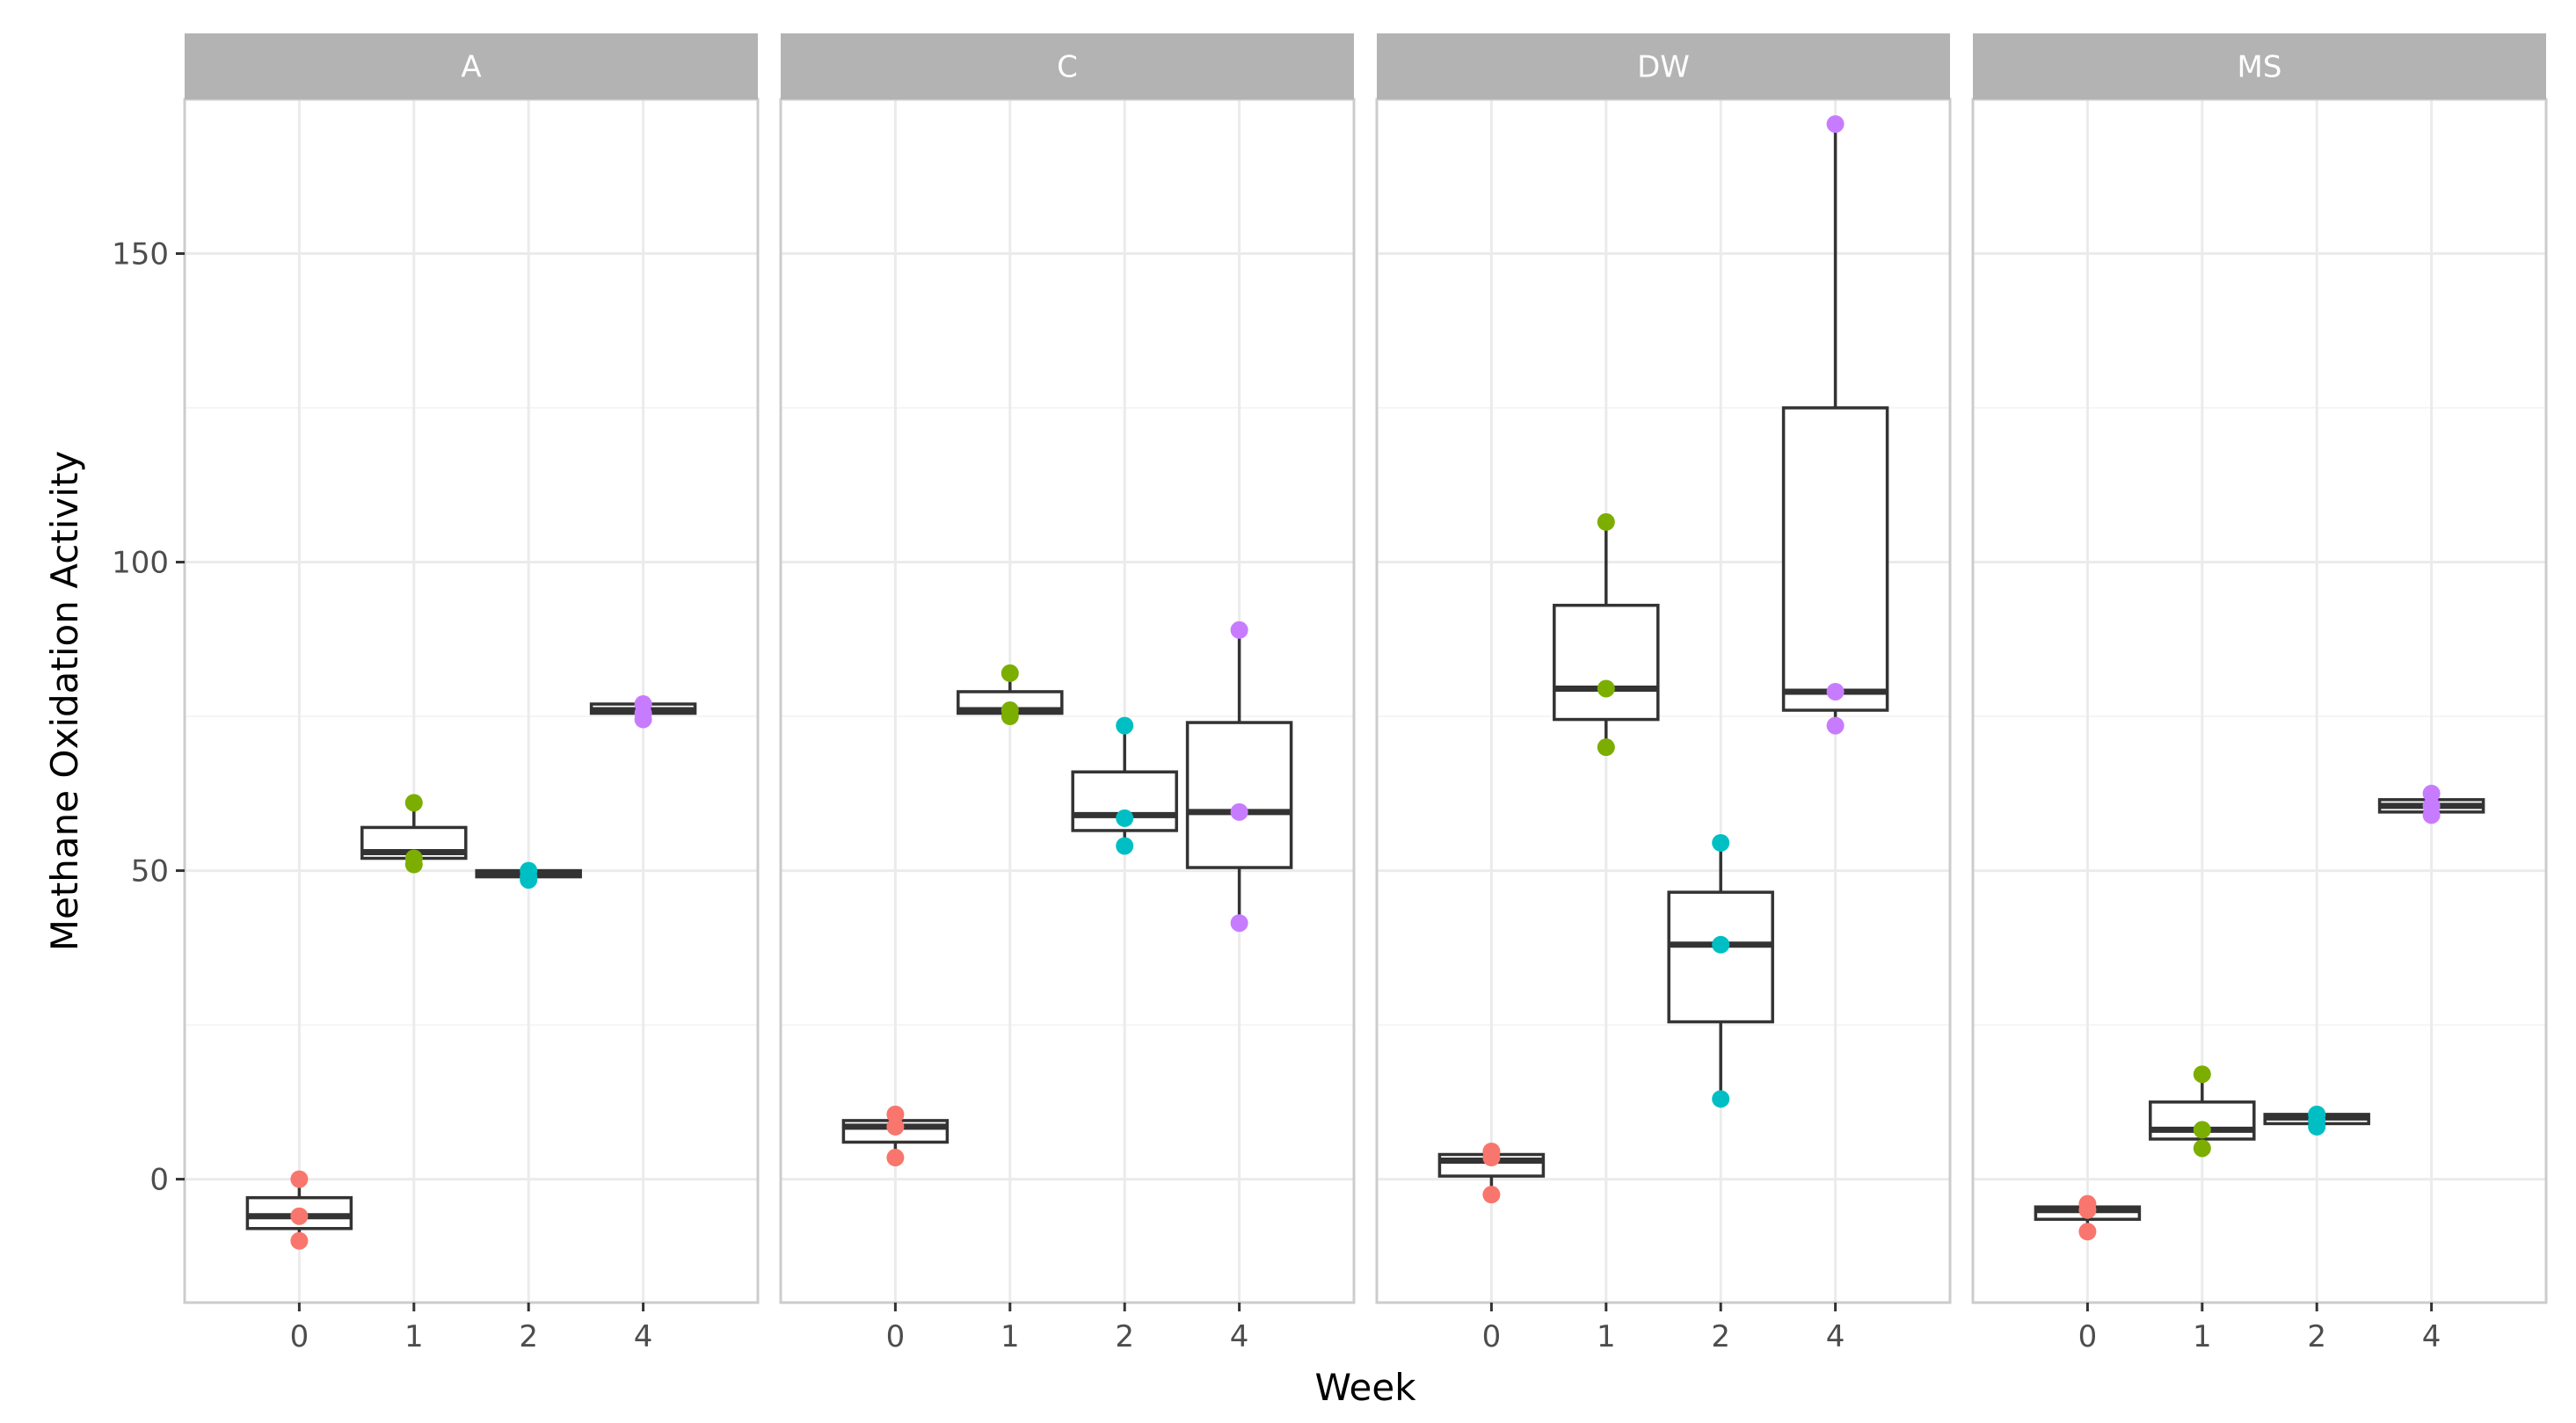 The height and width of the screenshot is (1423, 2576). What do you see at coordinates (159, 1180) in the screenshot?
I see `y-tick-label: 0` at bounding box center [159, 1180].